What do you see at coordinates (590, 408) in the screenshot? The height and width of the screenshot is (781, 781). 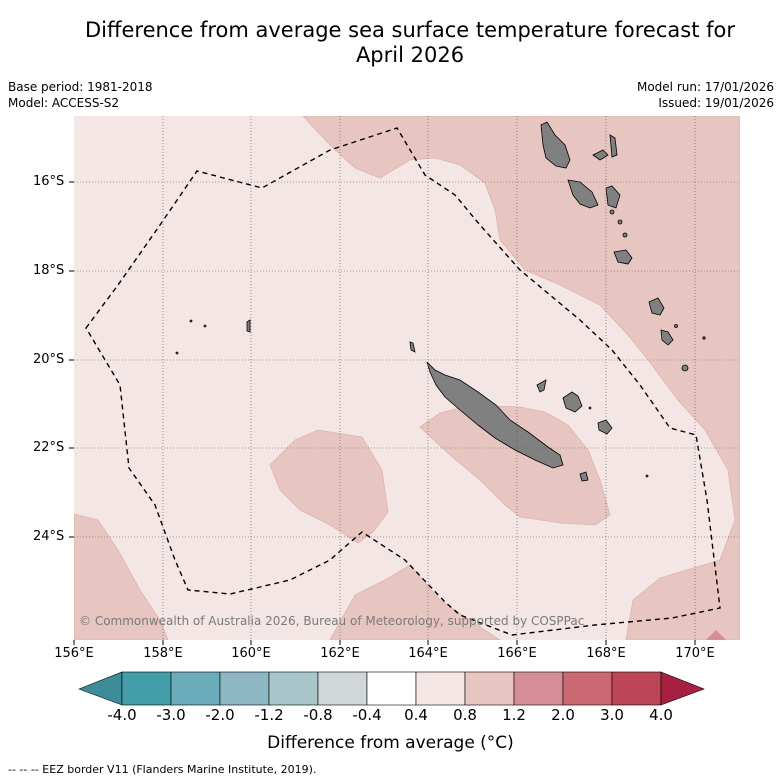 I see `loyalty-islet` at bounding box center [590, 408].